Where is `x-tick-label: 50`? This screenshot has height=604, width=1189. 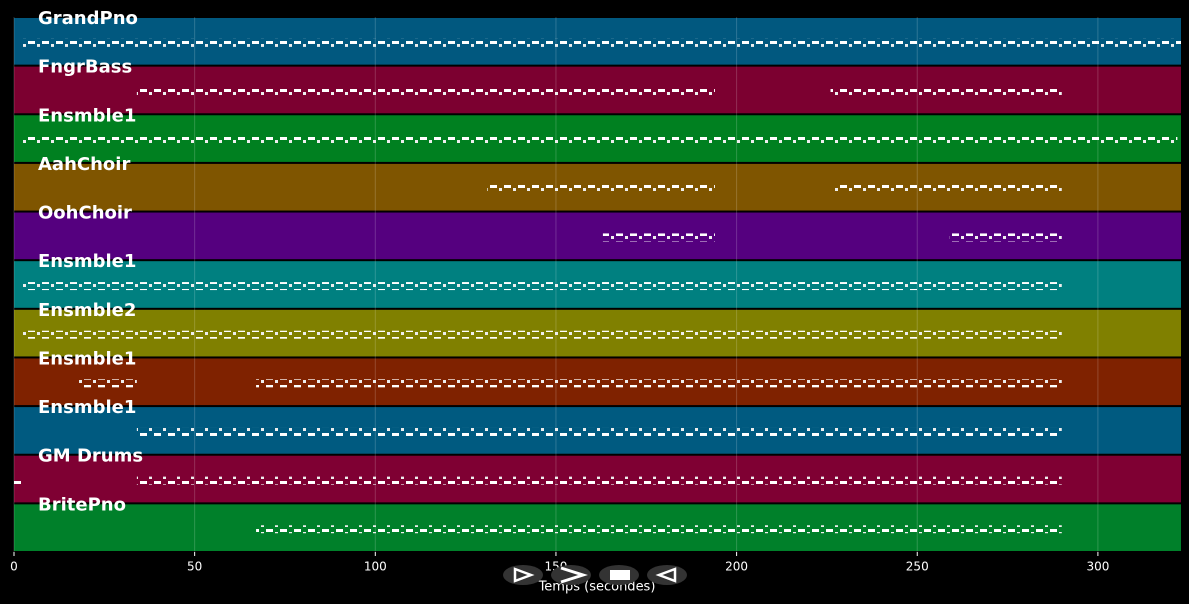
x-tick-label: 50 is located at coordinates (194, 567).